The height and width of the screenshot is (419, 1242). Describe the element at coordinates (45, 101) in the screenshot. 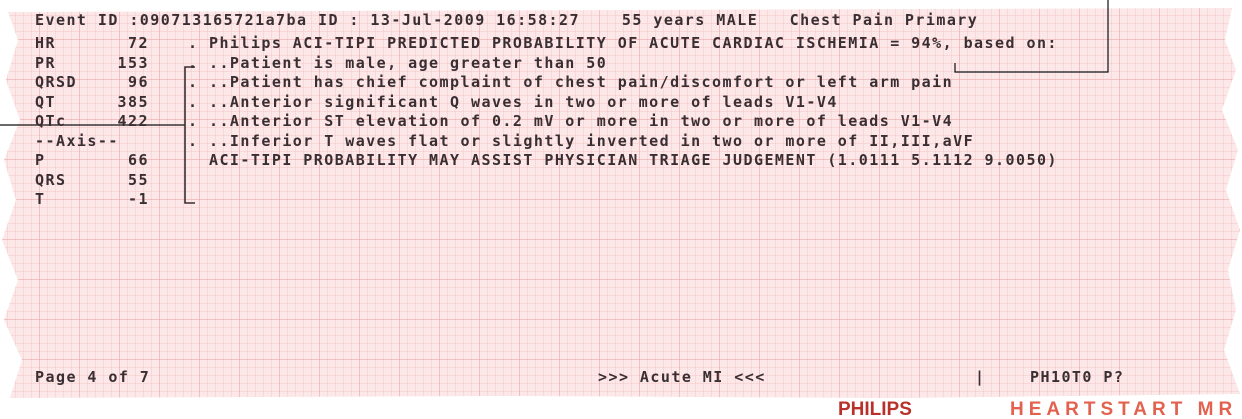

I see `measurement-label: QT` at that location.